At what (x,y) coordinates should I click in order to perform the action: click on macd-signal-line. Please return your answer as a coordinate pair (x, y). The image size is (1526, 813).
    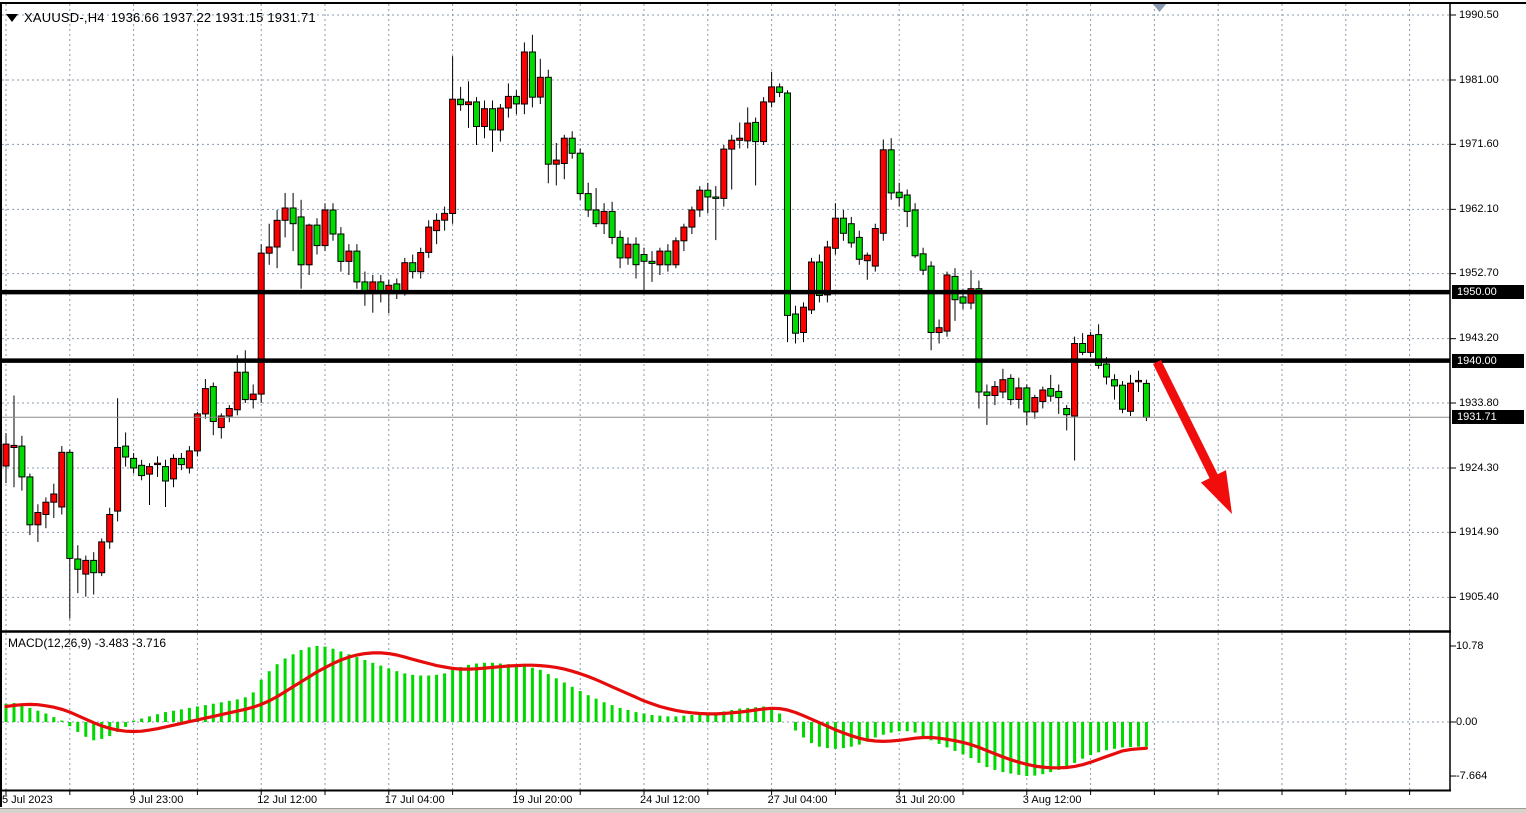
    Looking at the image, I should click on (576, 710).